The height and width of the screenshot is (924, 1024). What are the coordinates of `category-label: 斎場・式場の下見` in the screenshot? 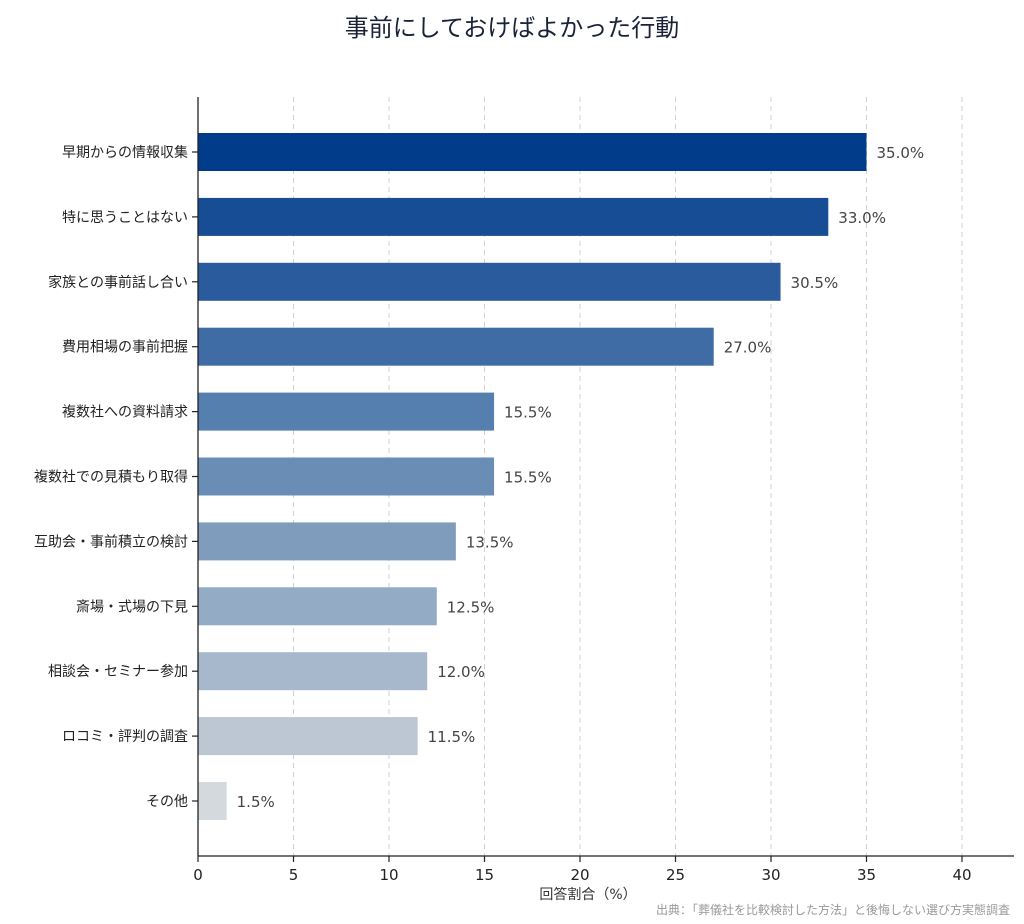 It's located at (132, 606).